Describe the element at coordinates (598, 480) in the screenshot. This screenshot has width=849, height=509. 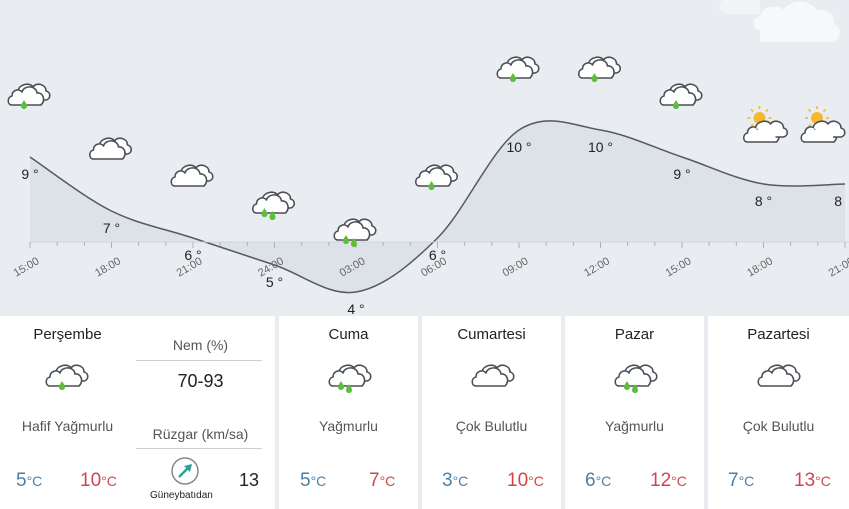
I see `day-min-temp: 6°C` at that location.